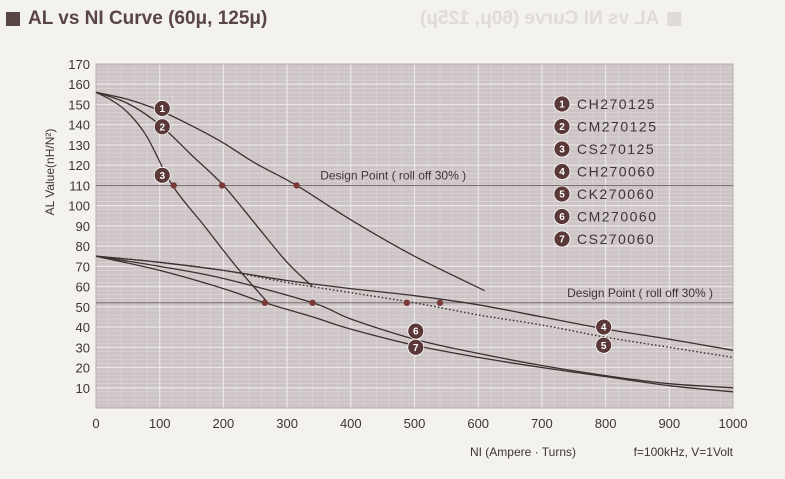  What do you see at coordinates (182, 197) in the screenshot?
I see `series-line-CS270125` at bounding box center [182, 197].